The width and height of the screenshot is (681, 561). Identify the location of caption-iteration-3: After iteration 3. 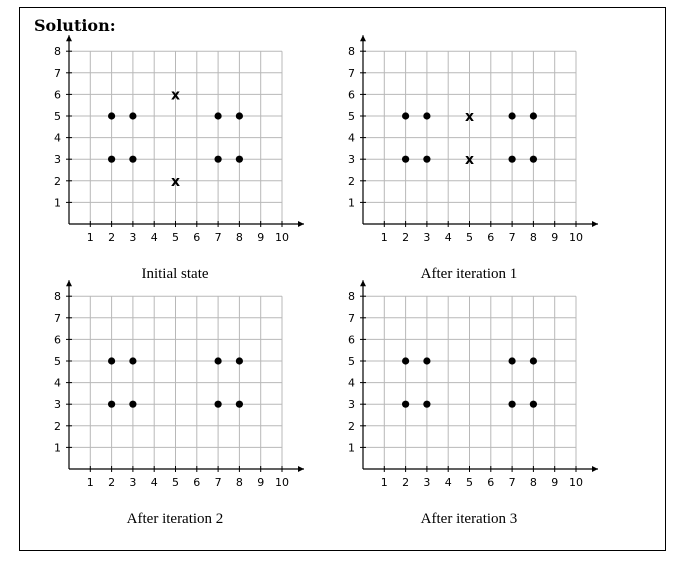
(469, 519).